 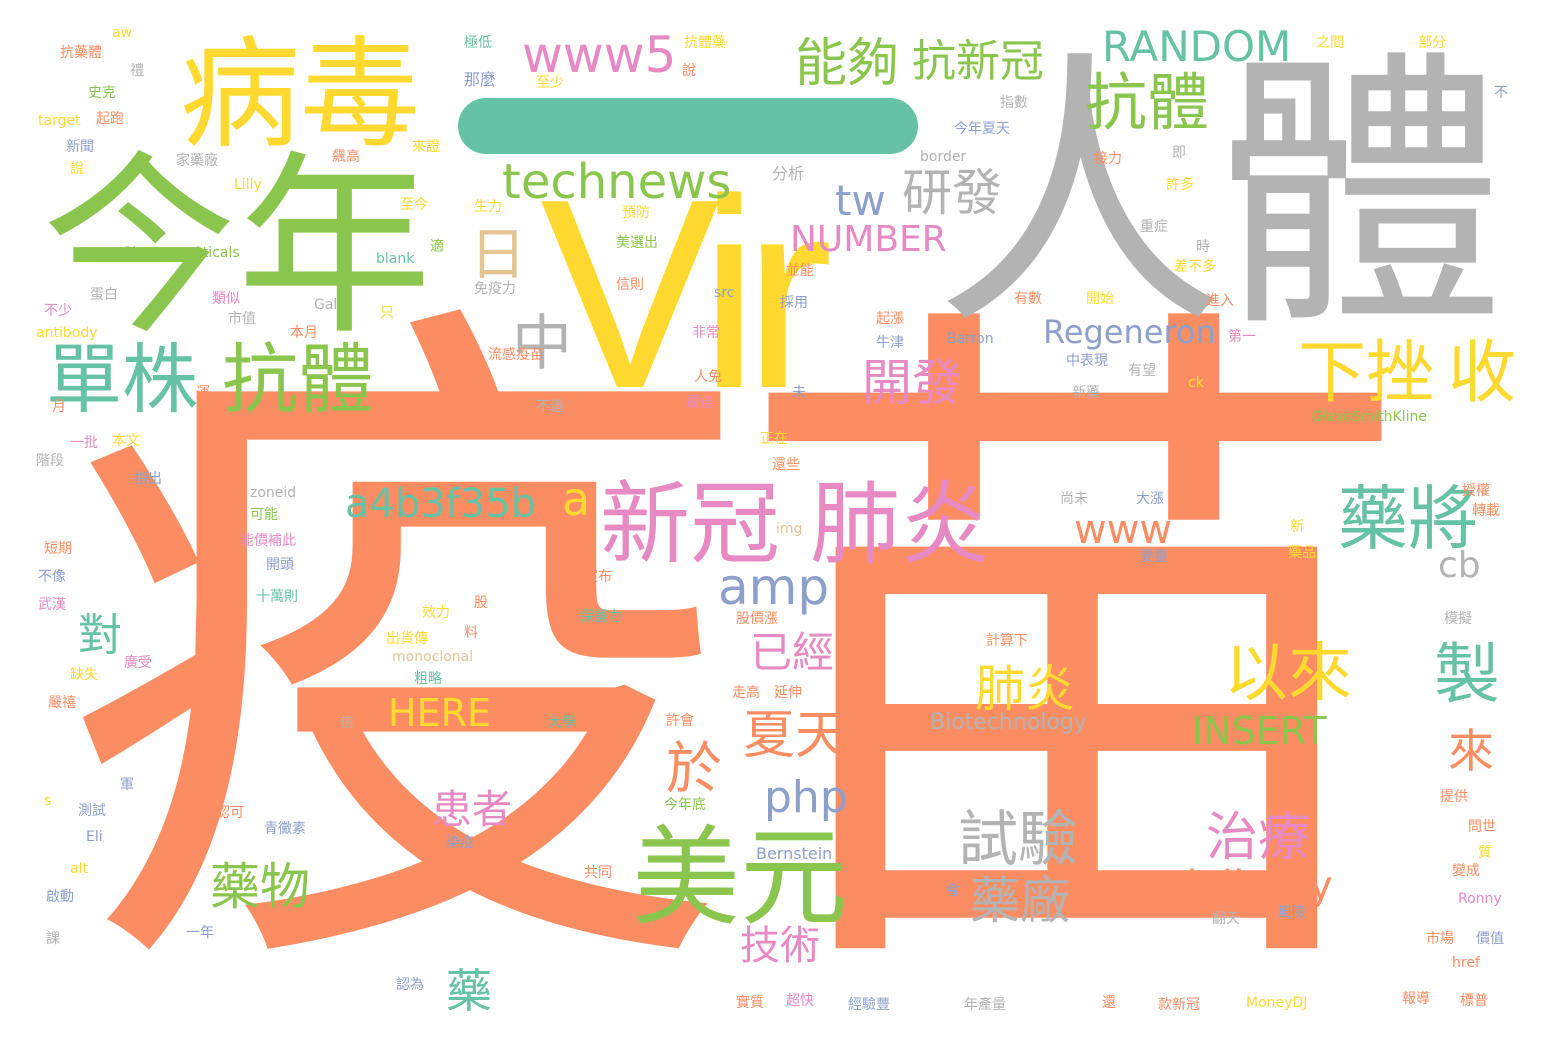 What do you see at coordinates (786, 465) in the screenshot?
I see `word-cloud-term: 還些` at bounding box center [786, 465].